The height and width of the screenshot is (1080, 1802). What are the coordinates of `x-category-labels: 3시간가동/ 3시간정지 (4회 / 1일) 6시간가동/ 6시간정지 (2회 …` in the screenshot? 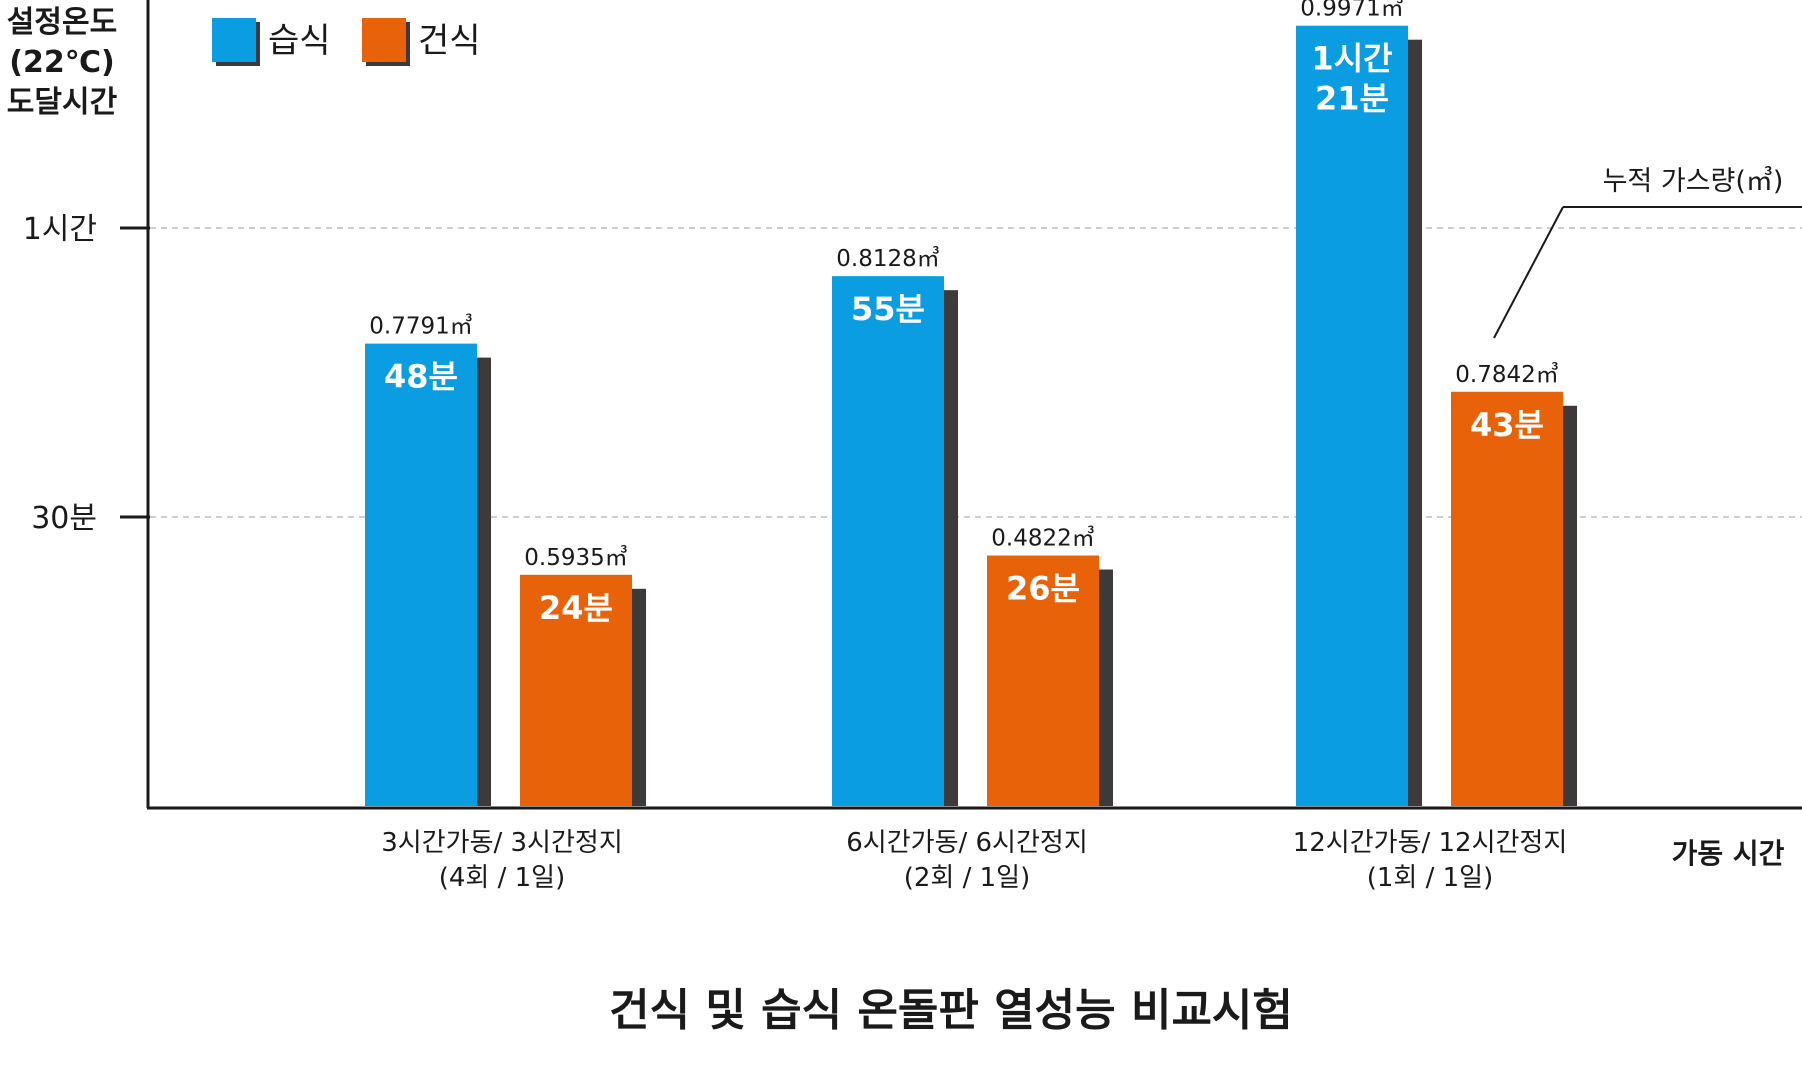 It's located at (974, 860).